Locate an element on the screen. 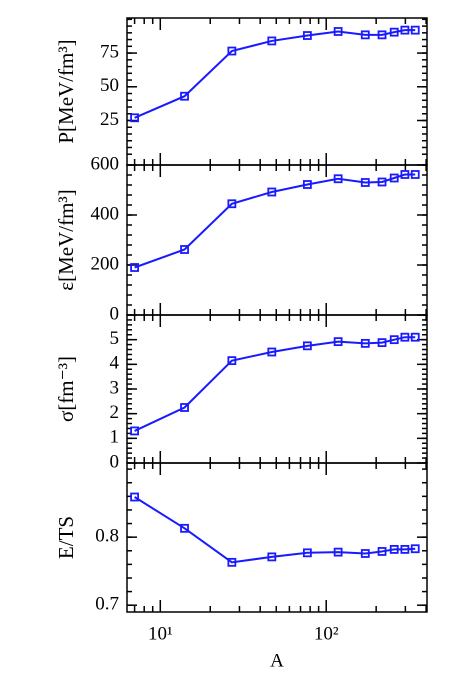 This screenshot has width=463, height=696. y-tick-label: 200 is located at coordinates (105, 263).